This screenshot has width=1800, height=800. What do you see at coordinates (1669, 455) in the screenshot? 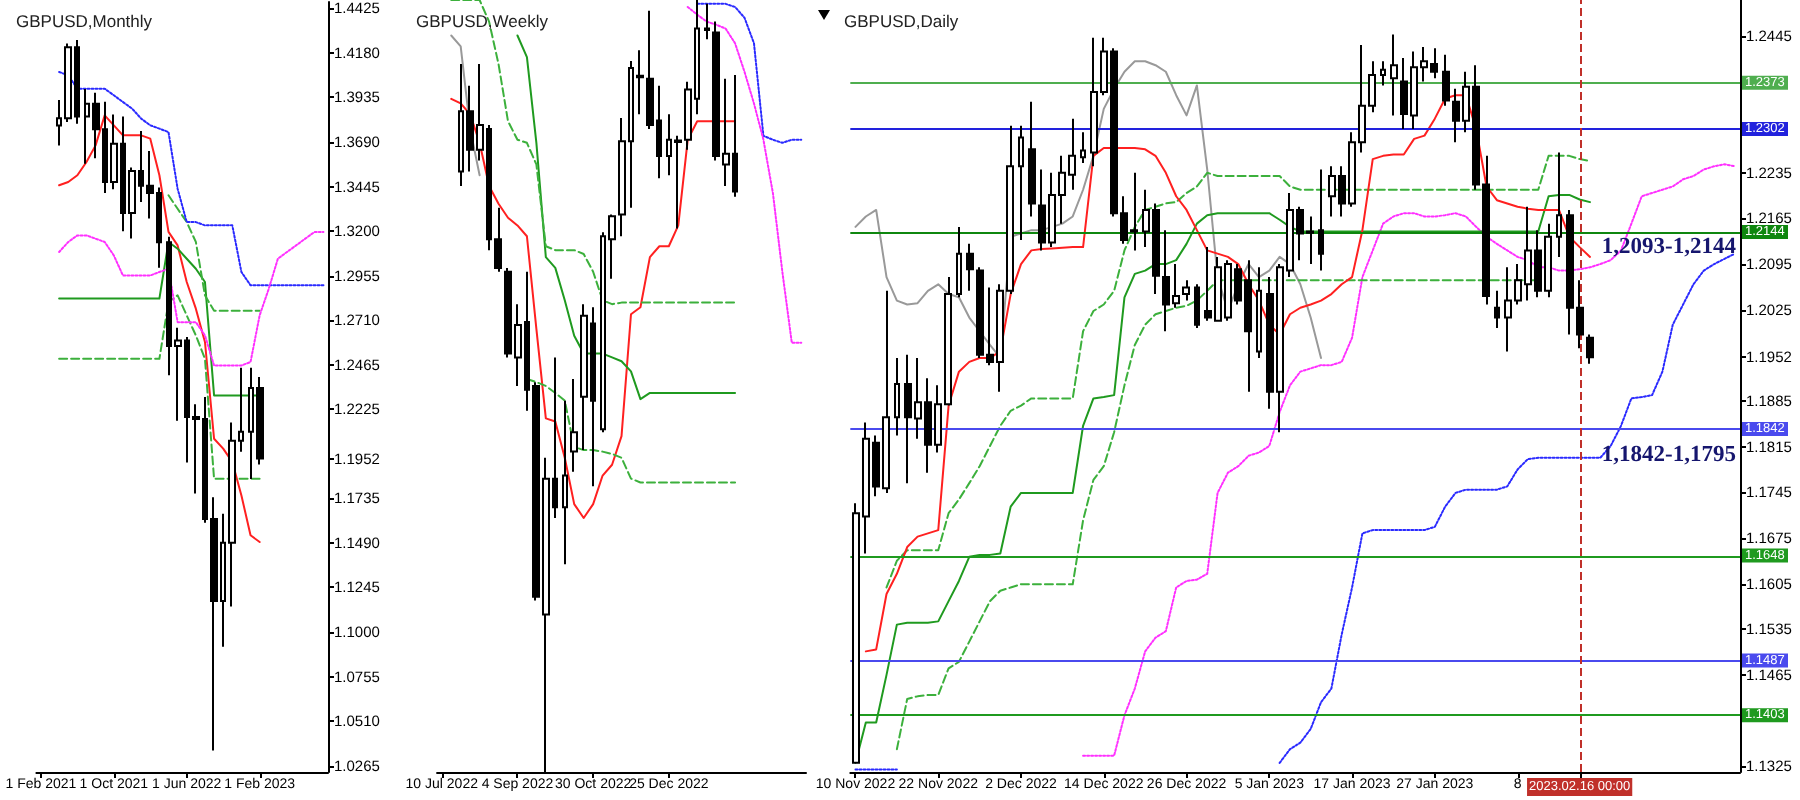
I see `annotation: 1,1842-1,1795` at bounding box center [1669, 455].